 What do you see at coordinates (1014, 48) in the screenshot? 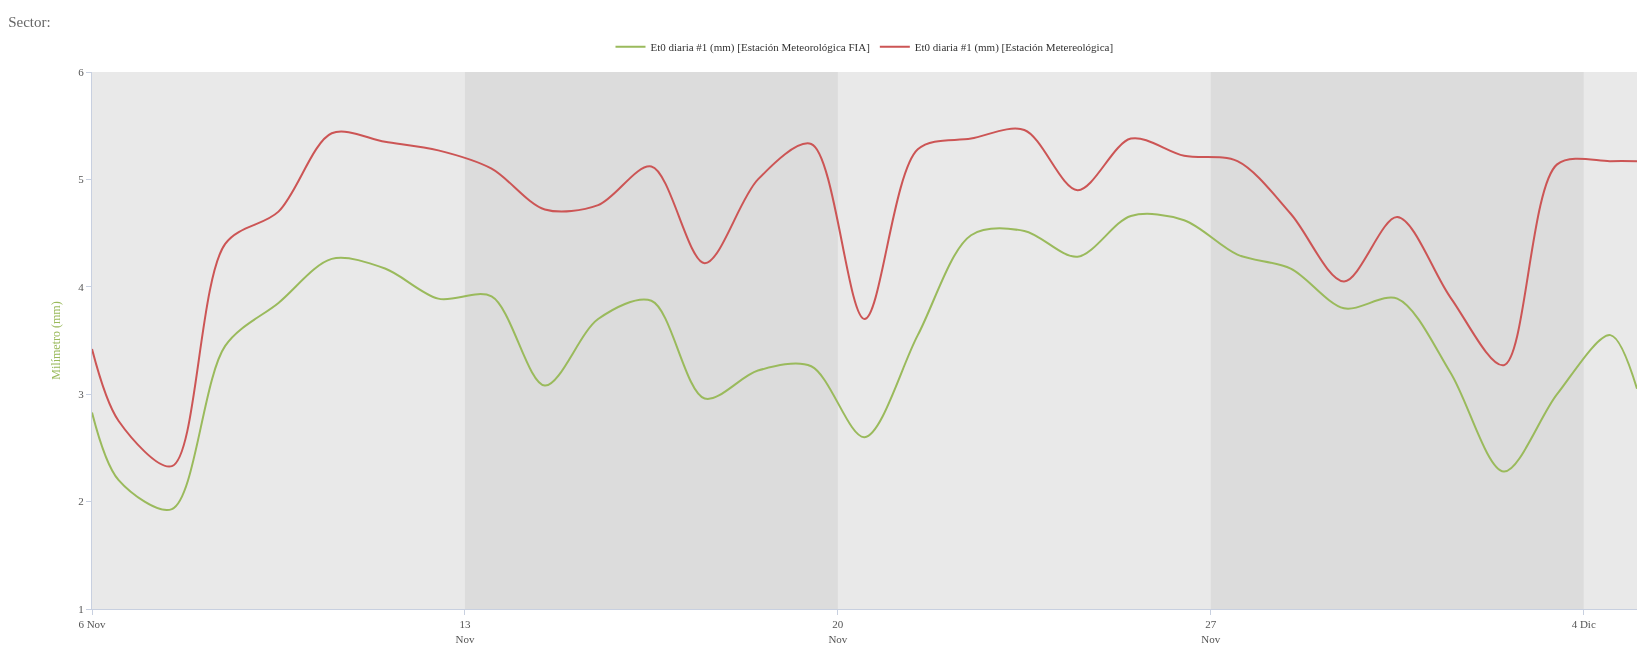
I see `legend-label: Et0 diaria #1 (mm) [Estación Metereológica]` at bounding box center [1014, 48].